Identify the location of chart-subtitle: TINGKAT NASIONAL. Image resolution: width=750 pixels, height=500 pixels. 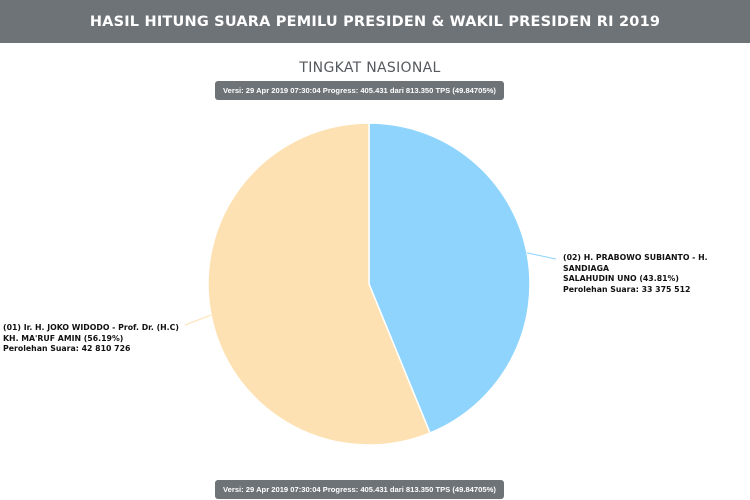
(370, 68).